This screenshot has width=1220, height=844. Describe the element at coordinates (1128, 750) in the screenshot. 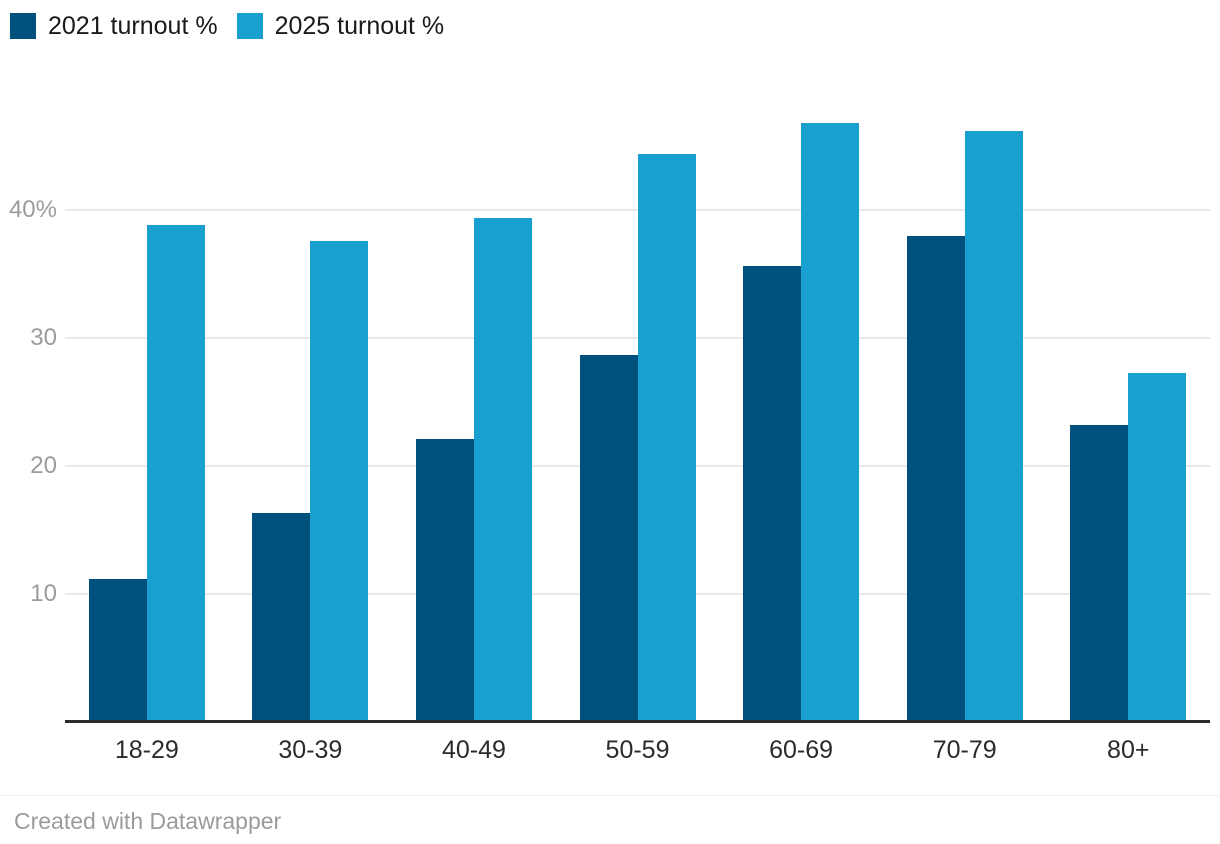

I see `x-label-80+: 80+` at that location.